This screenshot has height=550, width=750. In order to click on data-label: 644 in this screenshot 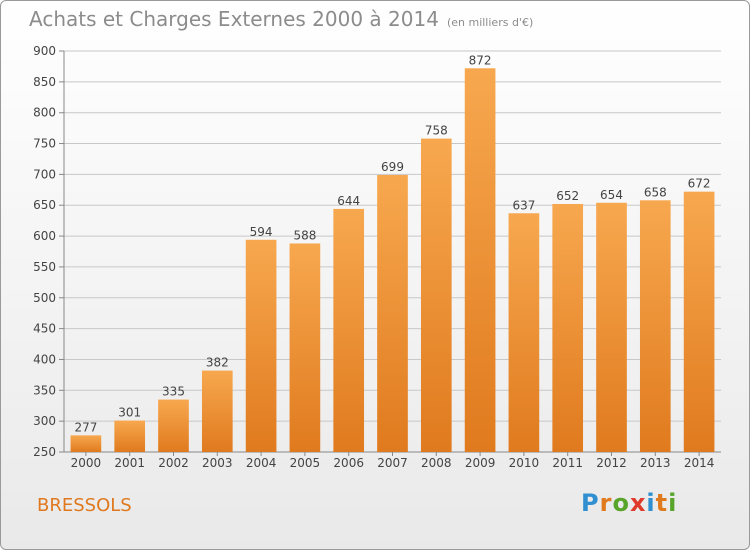, I will do `click(348, 201)`.